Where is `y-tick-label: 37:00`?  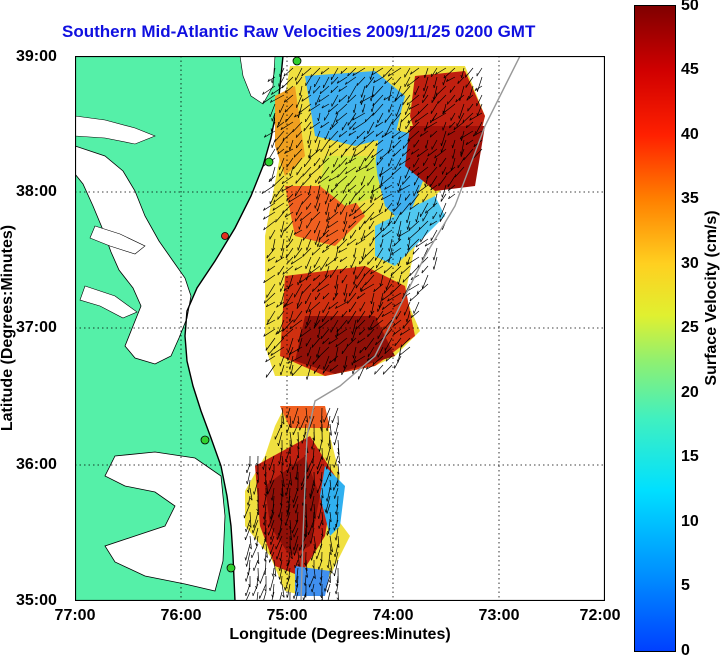 y-tick-label: 37:00 is located at coordinates (36, 328).